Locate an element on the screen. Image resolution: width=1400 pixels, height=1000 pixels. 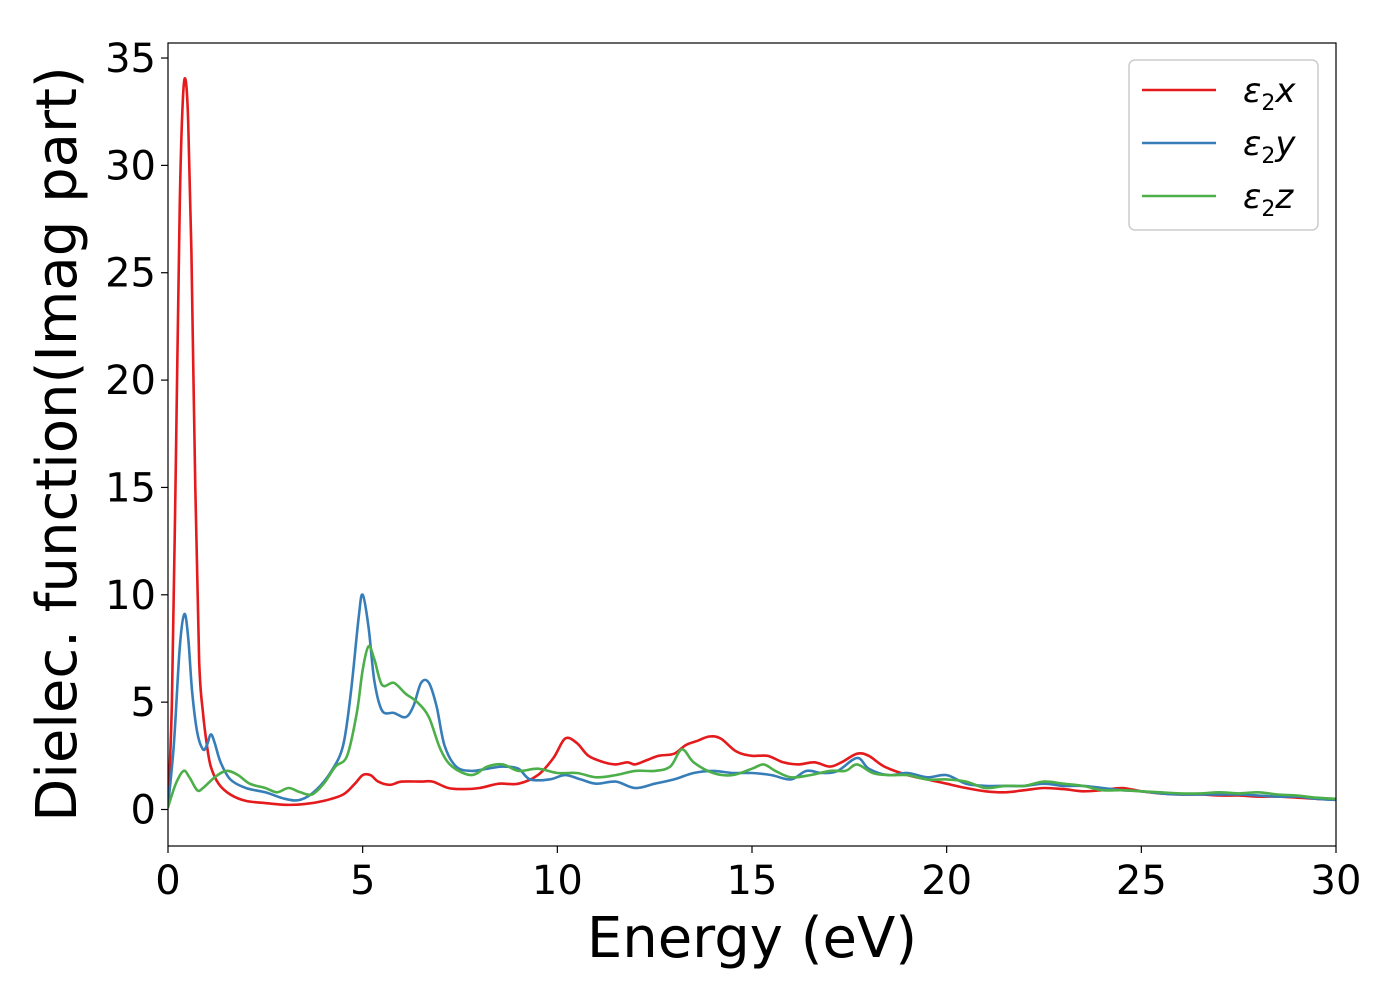
x-tick-label: 30 is located at coordinates (1336, 881).